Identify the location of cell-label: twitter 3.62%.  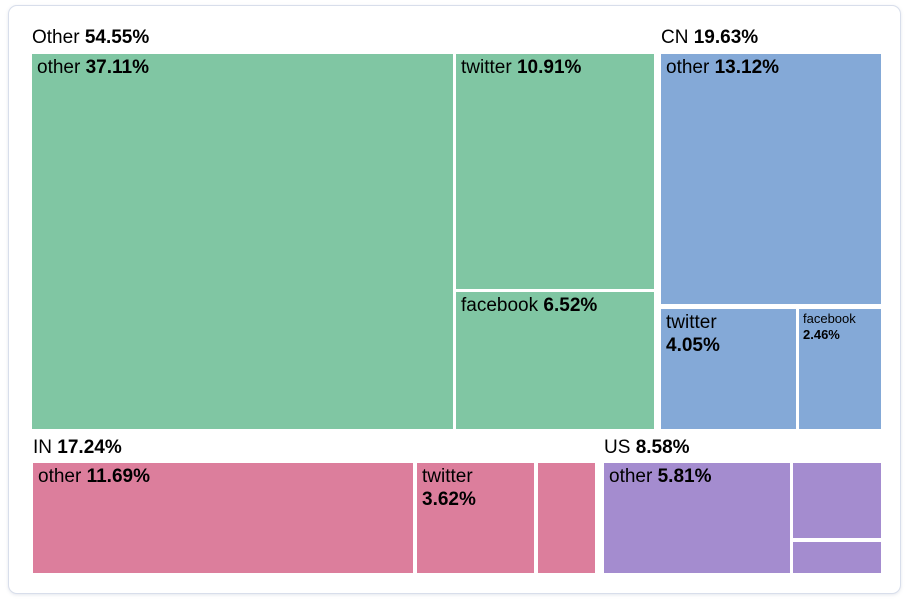
(449, 488).